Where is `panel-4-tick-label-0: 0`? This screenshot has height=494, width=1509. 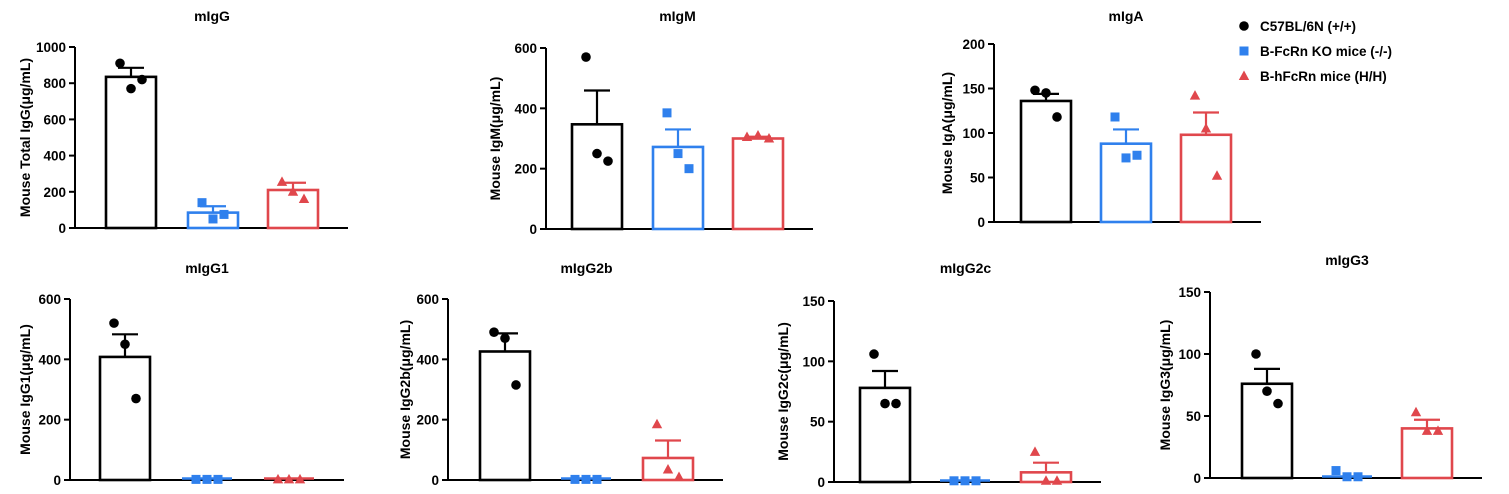
panel-4-tick-label-0: 0 is located at coordinates (435, 480).